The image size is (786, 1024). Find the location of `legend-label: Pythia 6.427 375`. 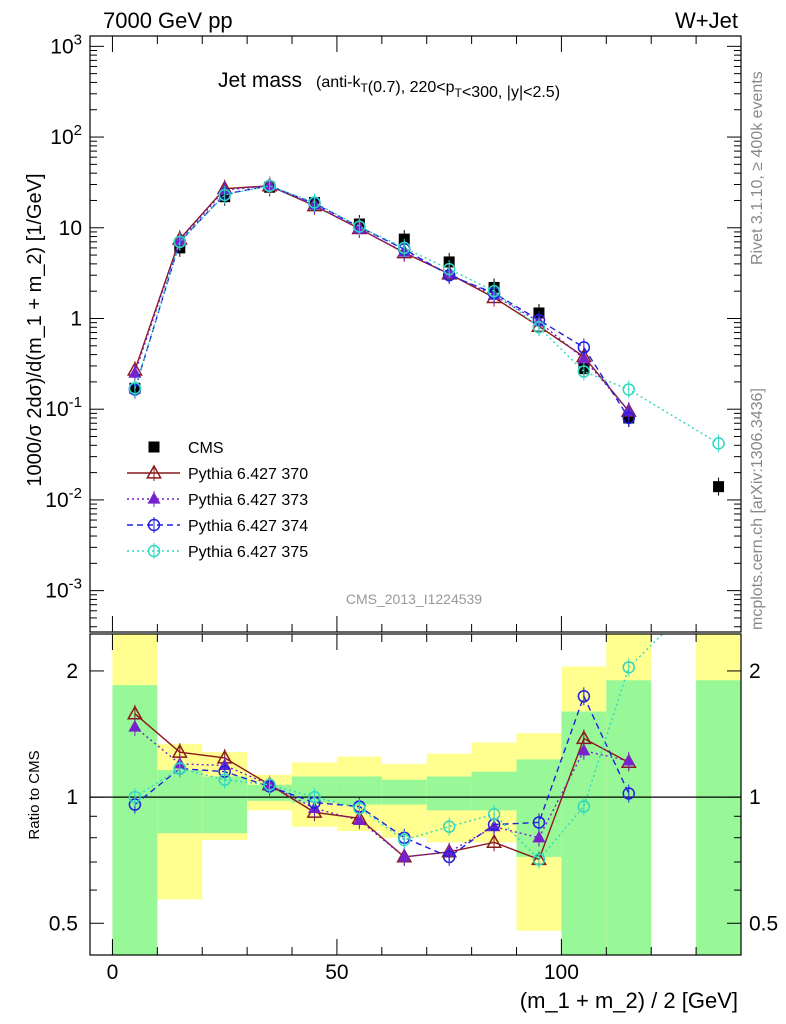

legend-label: Pythia 6.427 375 is located at coordinates (248, 552).